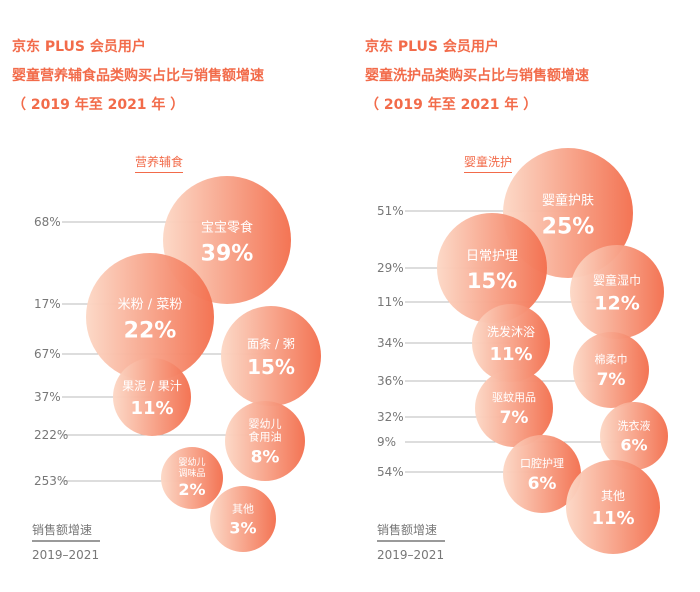 This screenshot has height=592, width=700. I want to click on bubble-share-label: 2%, so click(191, 489).